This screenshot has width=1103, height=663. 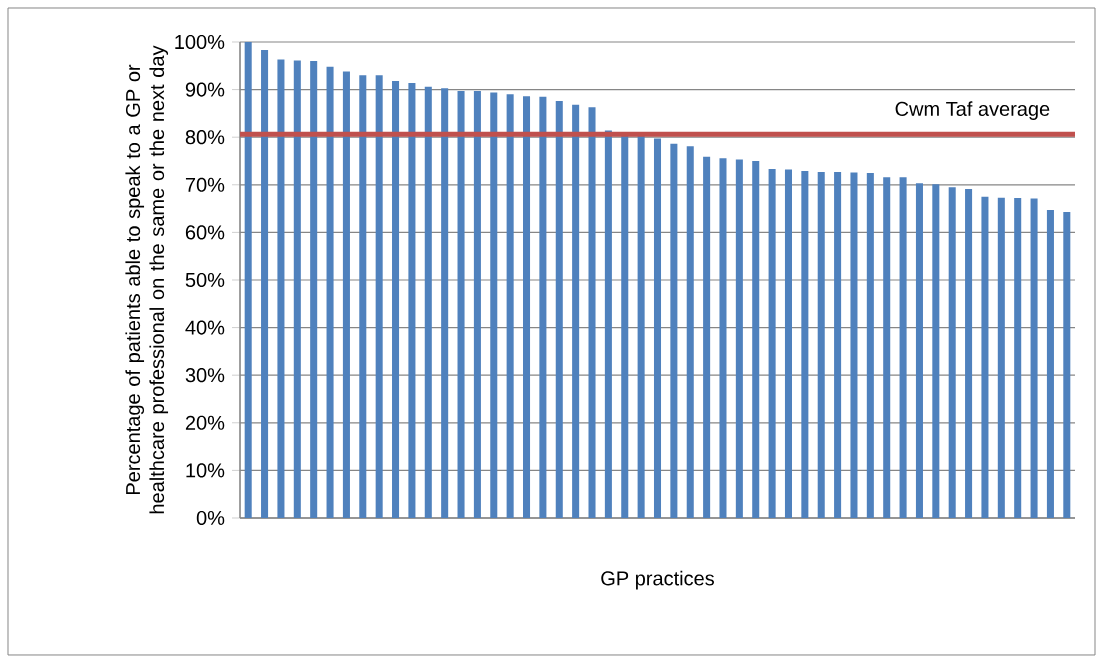 What do you see at coordinates (205, 327) in the screenshot?
I see `y-tick-label: 40%` at bounding box center [205, 327].